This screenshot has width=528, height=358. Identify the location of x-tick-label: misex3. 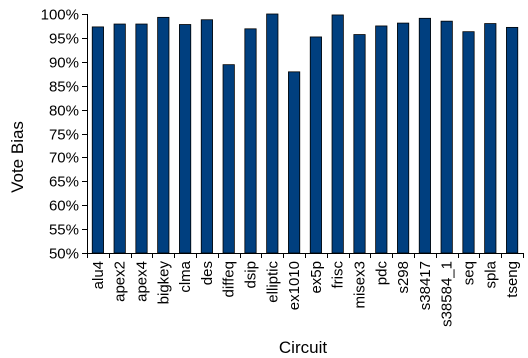
(360, 285).